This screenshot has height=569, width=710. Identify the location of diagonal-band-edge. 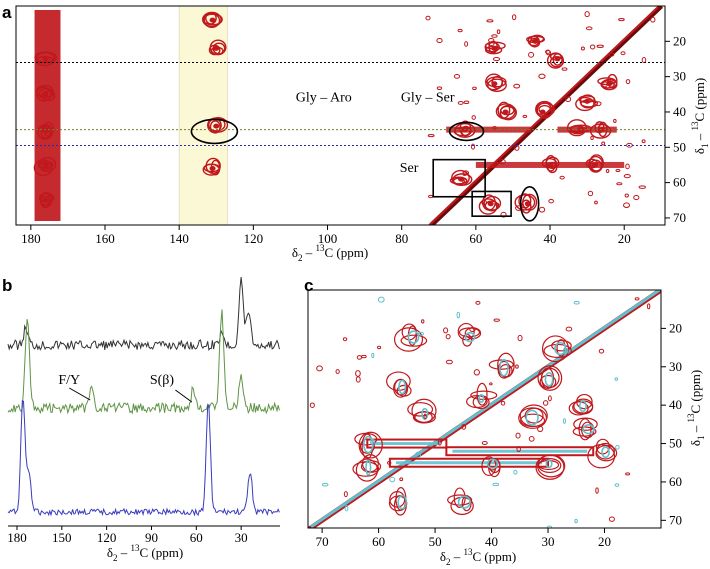
(543, 115).